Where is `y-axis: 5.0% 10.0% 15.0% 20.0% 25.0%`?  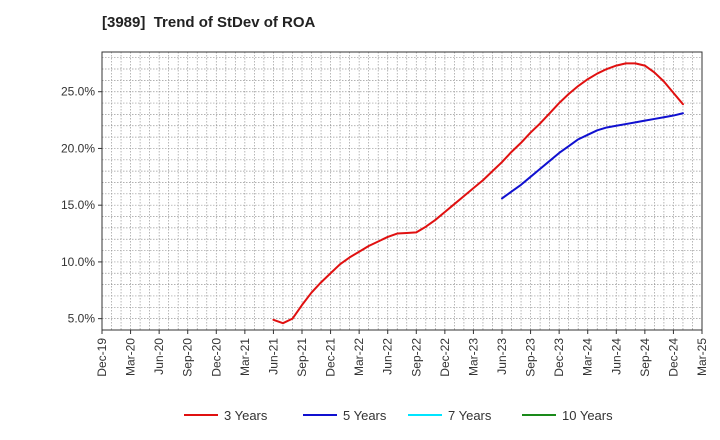 y-axis: 5.0% 10.0% 15.0% 20.0% 25.0% is located at coordinates (81, 205).